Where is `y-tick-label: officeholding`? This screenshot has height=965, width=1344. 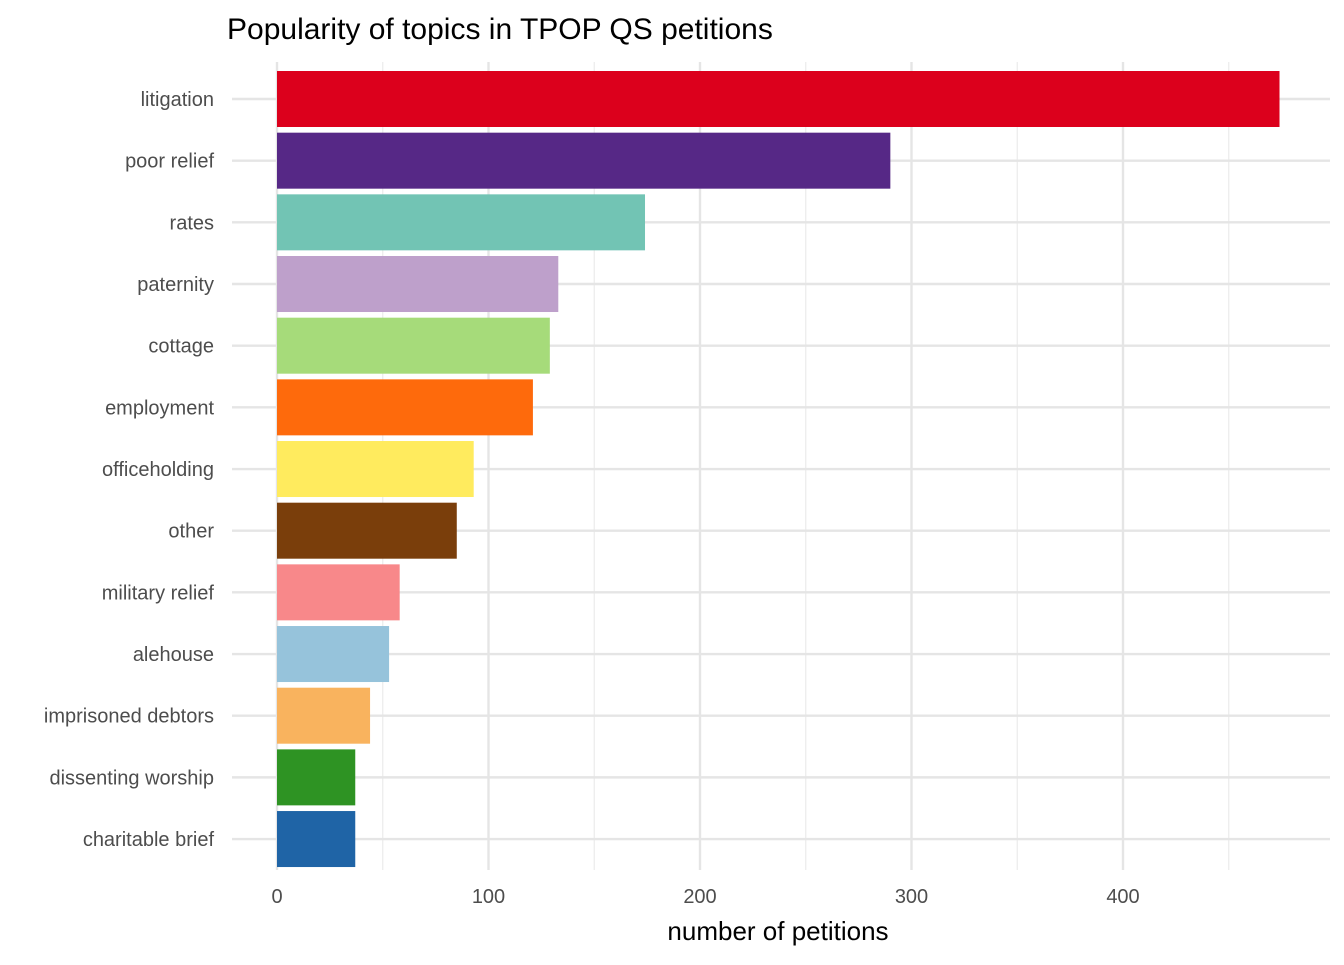 y-tick-label: officeholding is located at coordinates (158, 470).